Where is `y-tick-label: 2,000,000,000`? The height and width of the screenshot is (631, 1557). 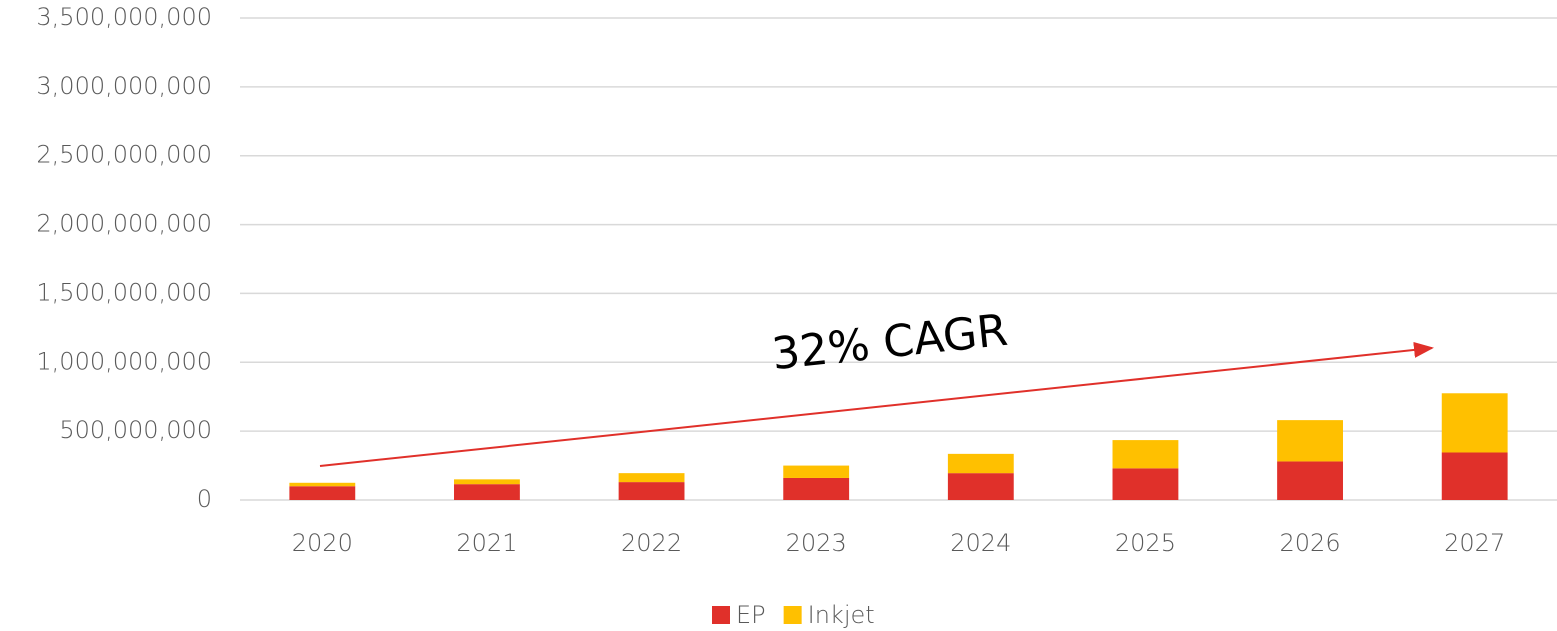
y-tick-label: 2,000,000,000 is located at coordinates (124, 224).